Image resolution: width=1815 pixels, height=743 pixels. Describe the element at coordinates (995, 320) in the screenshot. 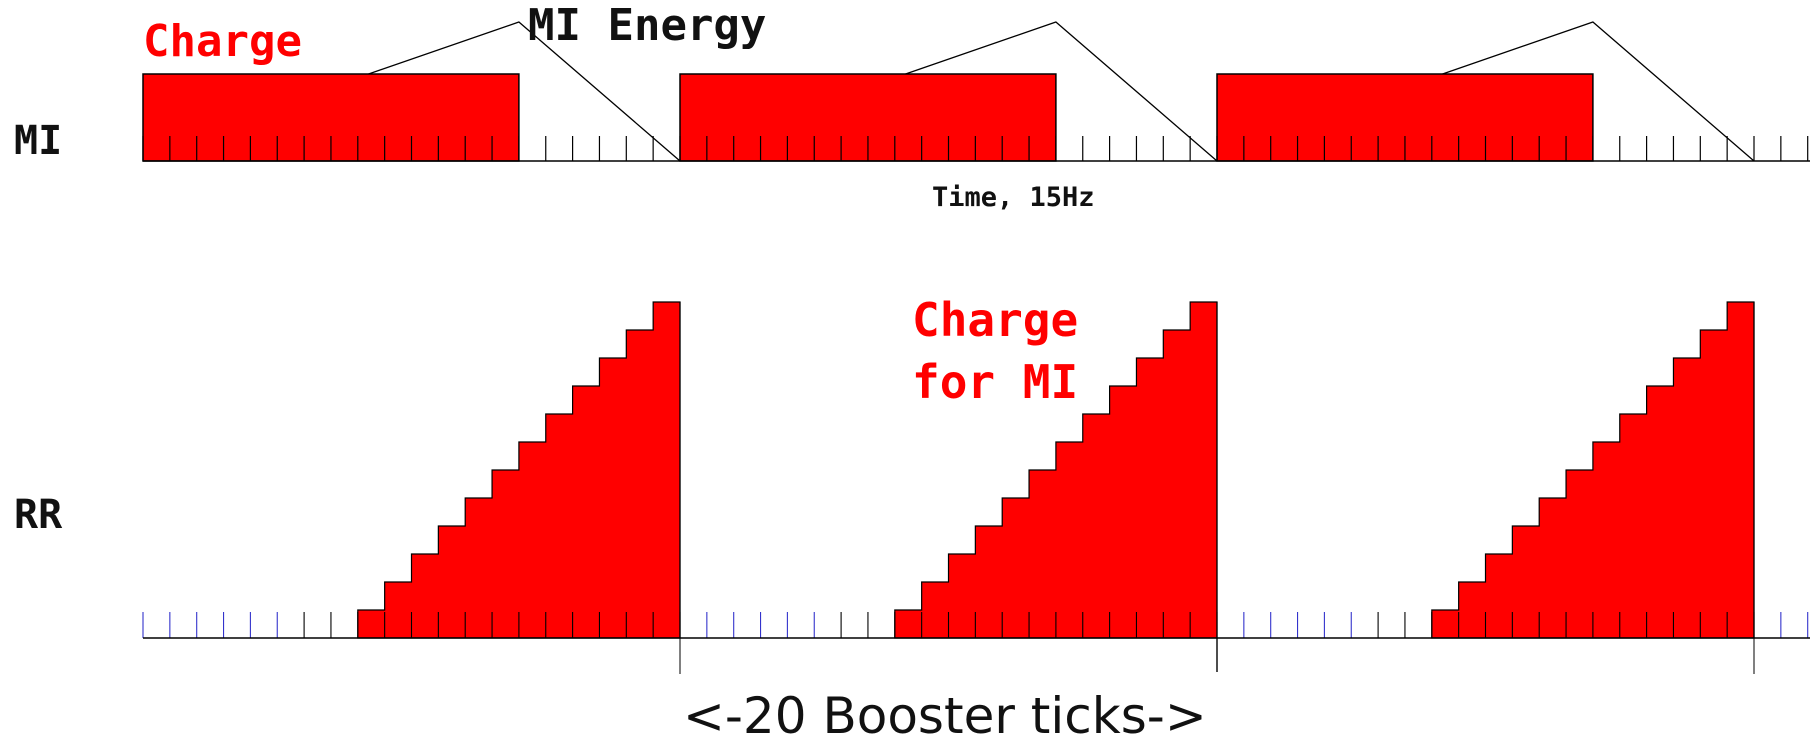

I see `charge-for-mi-label-line1: Charge` at that location.